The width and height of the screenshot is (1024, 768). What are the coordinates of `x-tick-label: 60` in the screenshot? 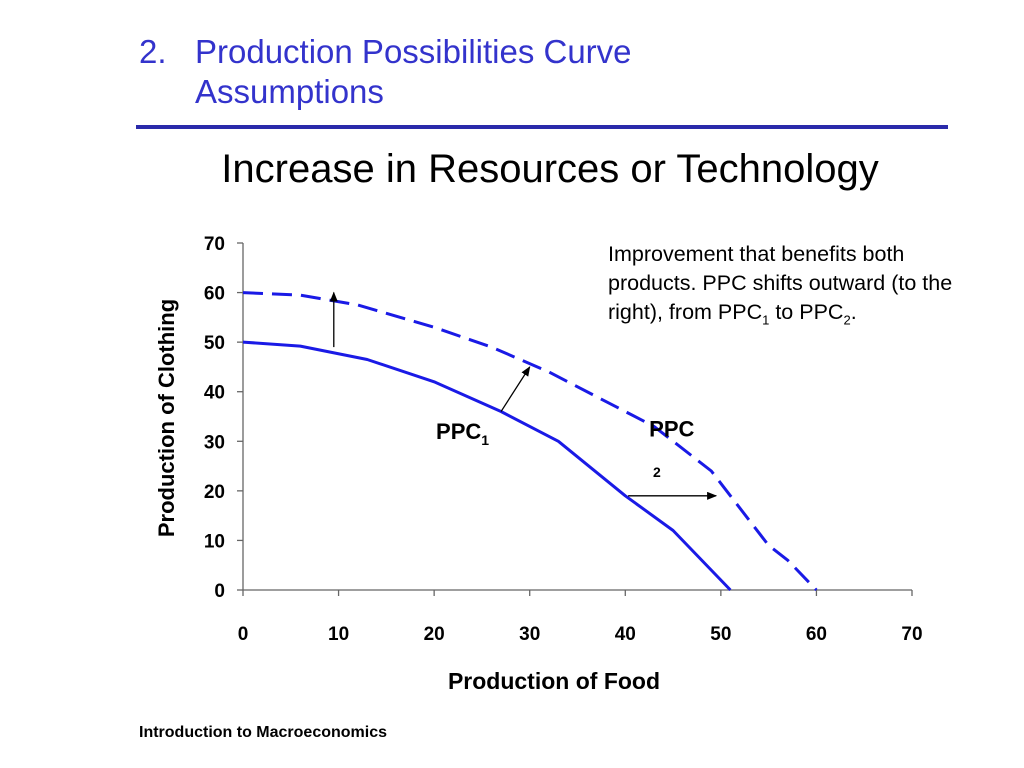 It's located at (816, 634).